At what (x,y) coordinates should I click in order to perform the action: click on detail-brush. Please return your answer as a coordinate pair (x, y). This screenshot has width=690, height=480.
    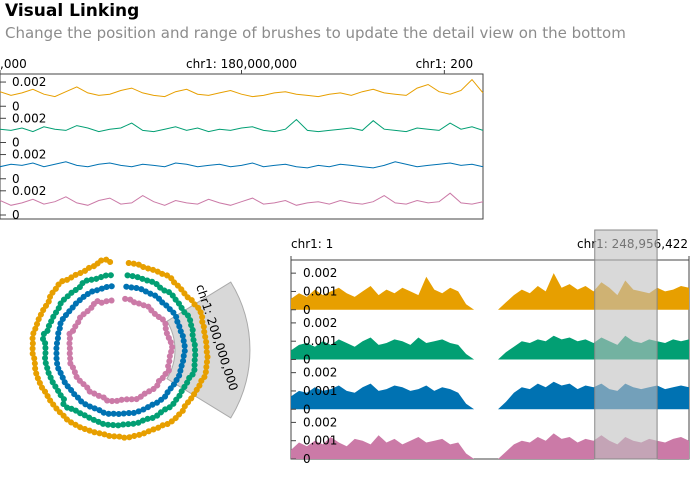
    Looking at the image, I should click on (626, 344).